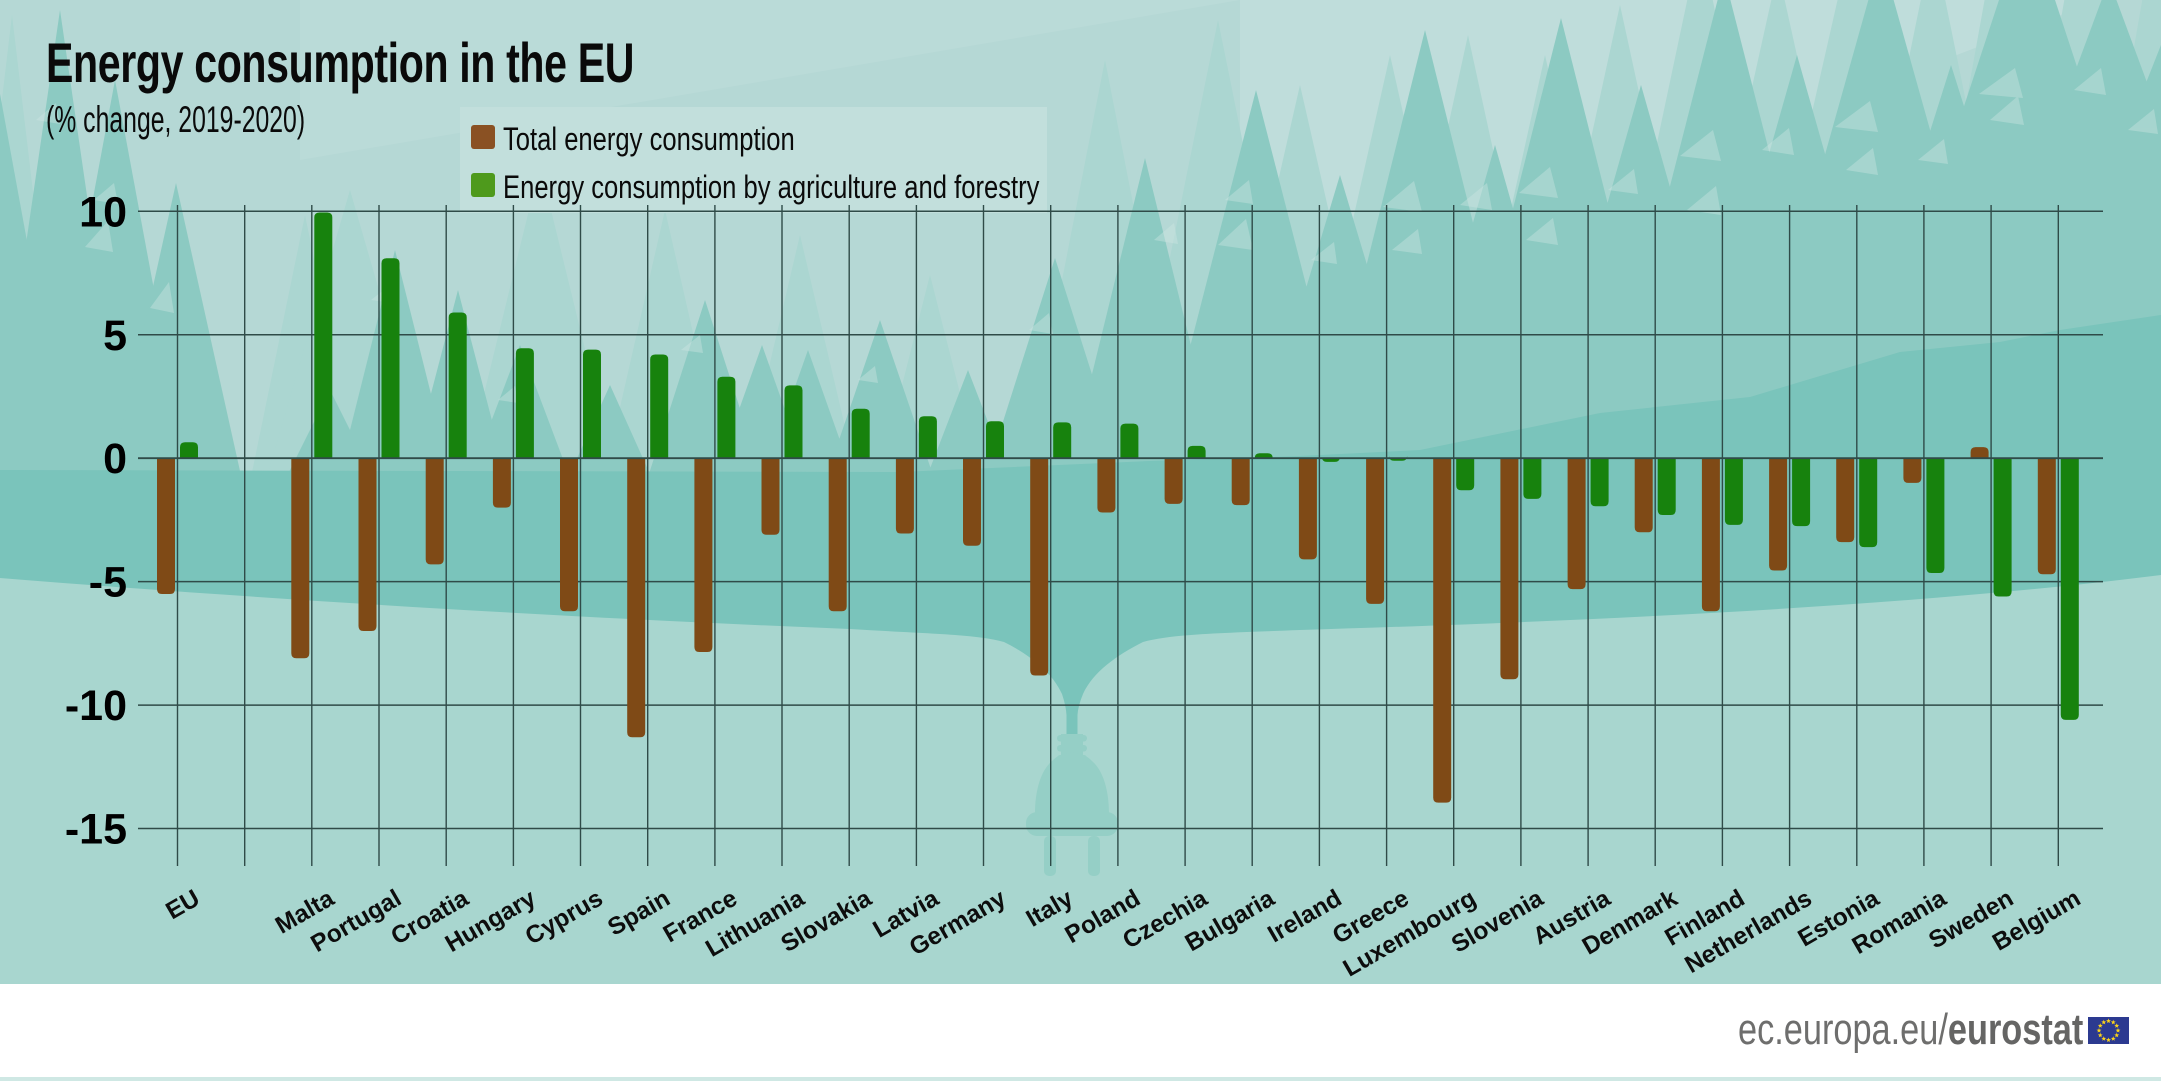 This screenshot has width=2161, height=1081. Describe the element at coordinates (108, 583) in the screenshot. I see `svg-text: -5` at that location.